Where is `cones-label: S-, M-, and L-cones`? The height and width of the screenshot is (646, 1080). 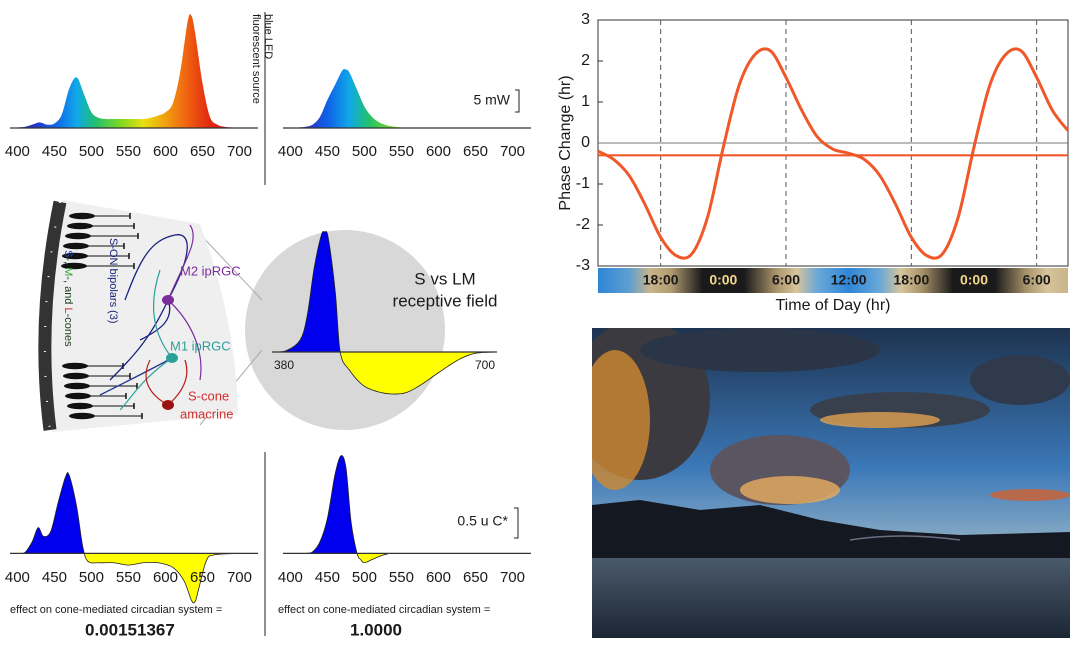
cones-label: S-, M-, and L-cones is located at coordinates (68, 298).